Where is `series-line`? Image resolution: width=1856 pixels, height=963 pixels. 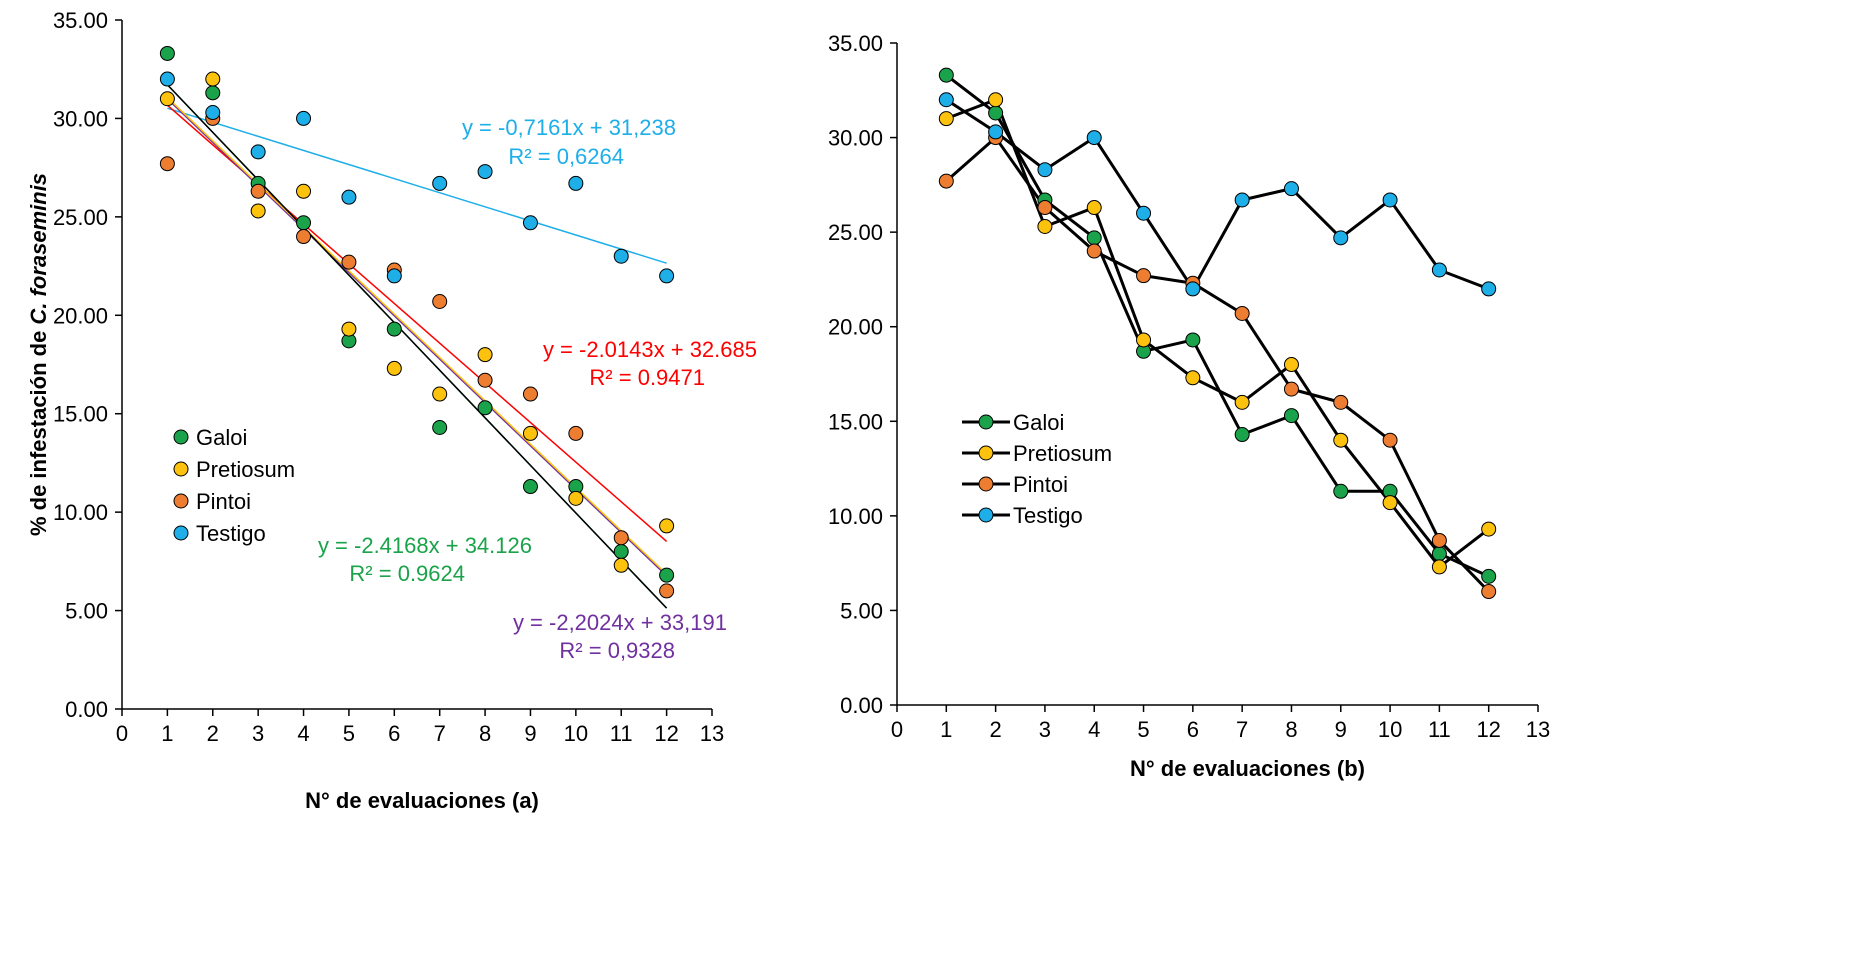 series-line is located at coordinates (1217, 333).